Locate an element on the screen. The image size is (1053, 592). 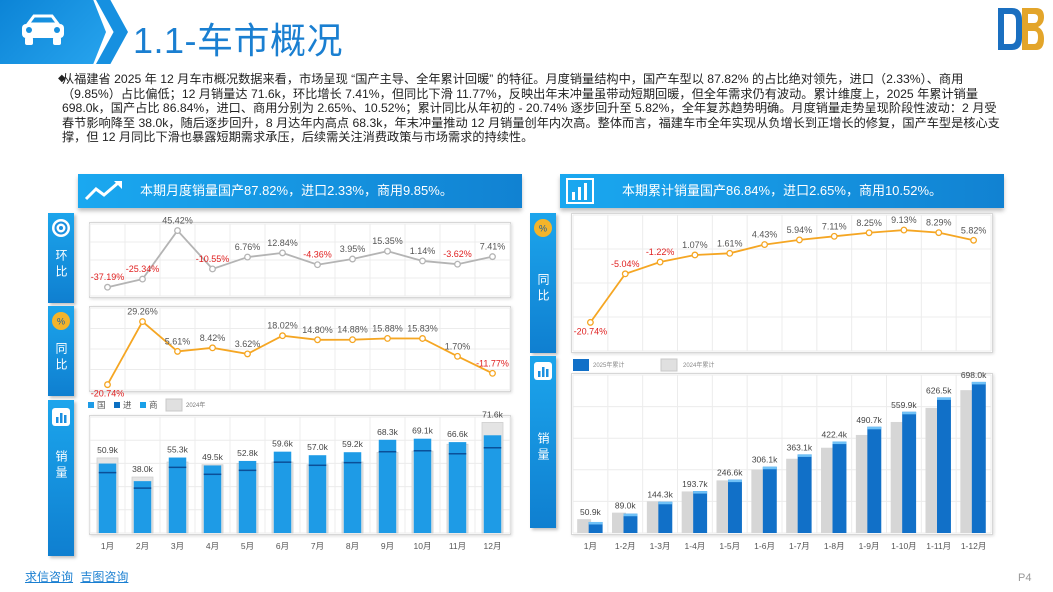
page-number: P4 is located at coordinates (1025, 578).